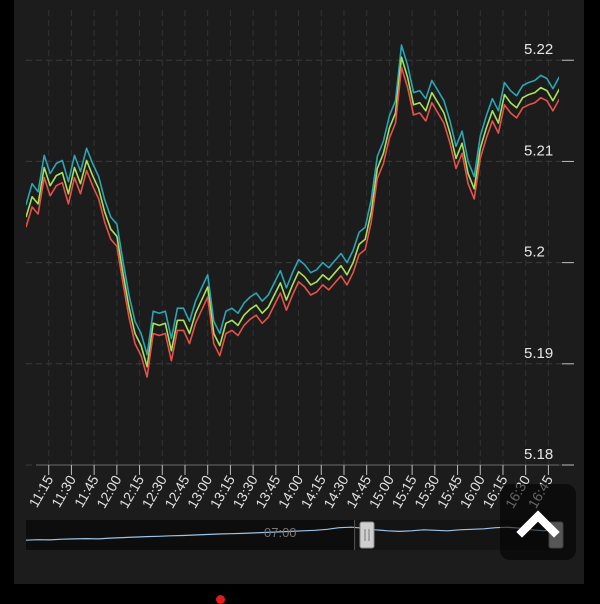 Image resolution: width=600 pixels, height=604 pixels. I want to click on y-tick-label: 5.2, so click(534, 252).